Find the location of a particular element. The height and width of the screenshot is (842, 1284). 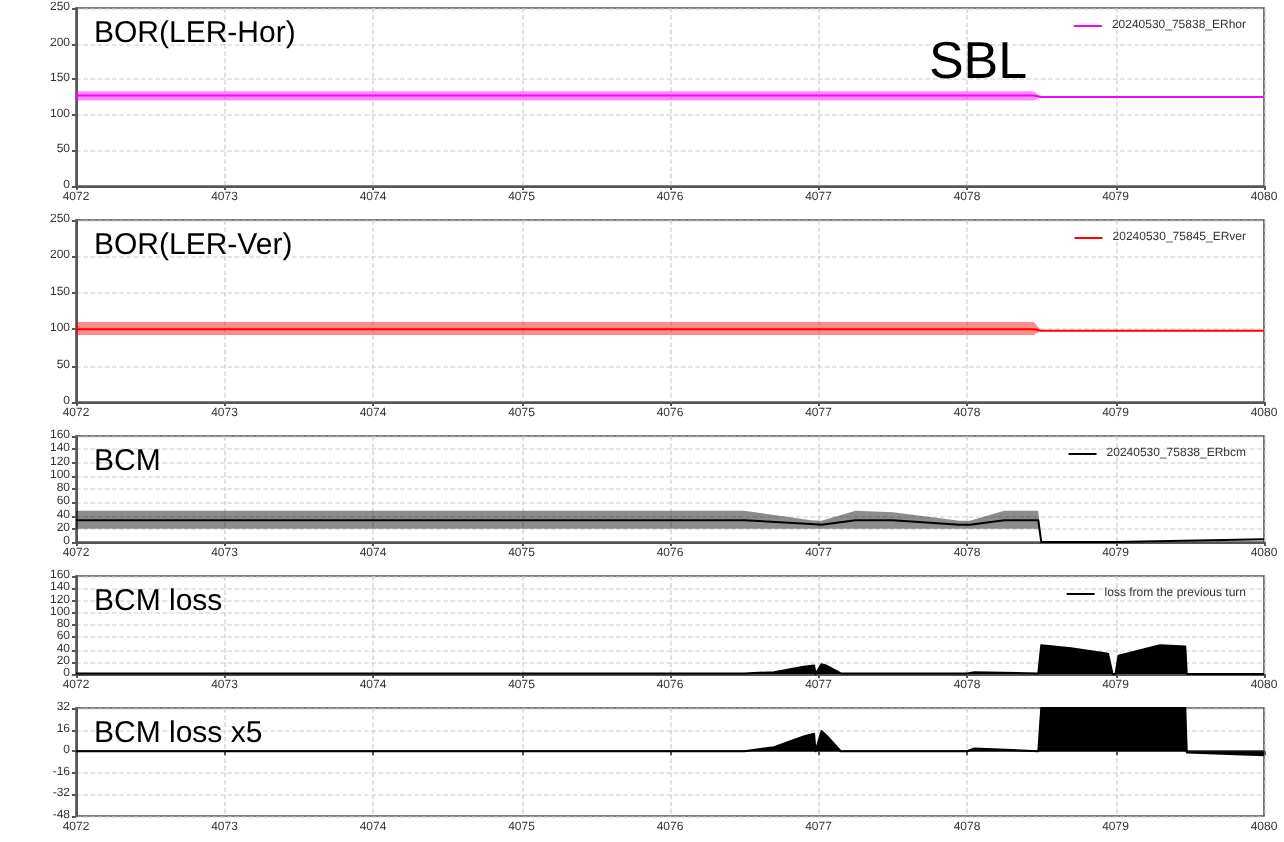

chart-title: BCM loss is located at coordinates (158, 601).